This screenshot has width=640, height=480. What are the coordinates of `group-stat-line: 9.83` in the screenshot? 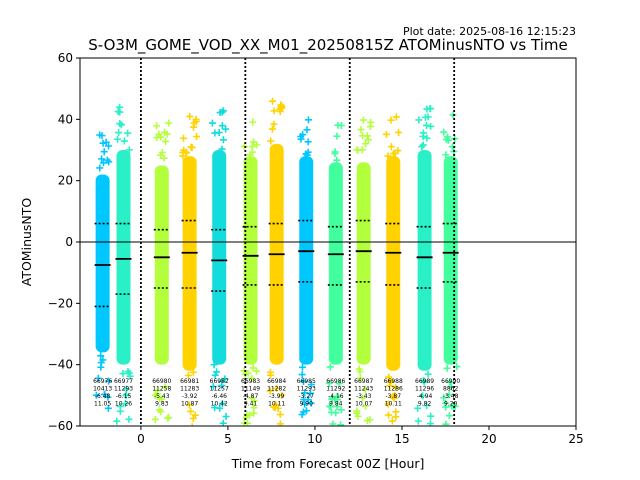 It's located at (162, 404).